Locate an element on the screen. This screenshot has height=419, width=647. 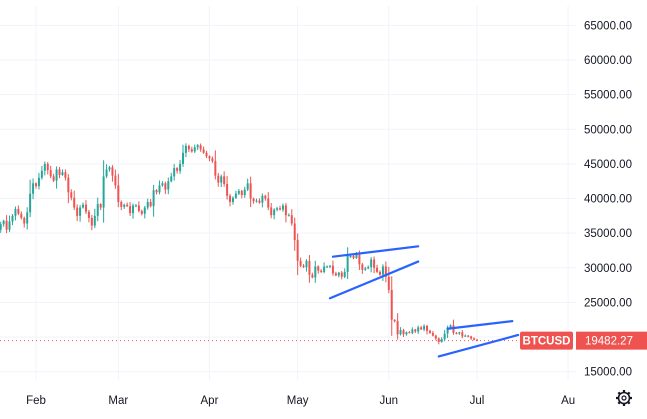
y-tick-label: 25000.00 is located at coordinates (608, 303).